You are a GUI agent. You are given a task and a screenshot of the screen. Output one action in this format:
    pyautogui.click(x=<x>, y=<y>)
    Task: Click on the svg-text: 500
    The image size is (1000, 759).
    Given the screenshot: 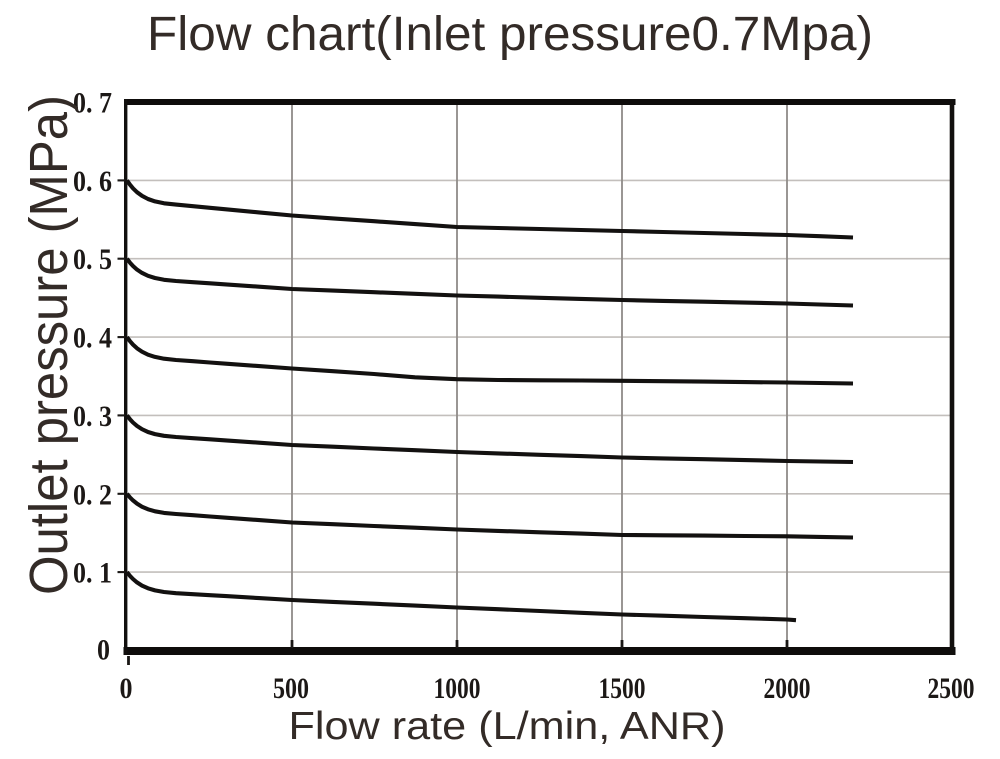 What is the action you would take?
    pyautogui.click(x=291, y=688)
    